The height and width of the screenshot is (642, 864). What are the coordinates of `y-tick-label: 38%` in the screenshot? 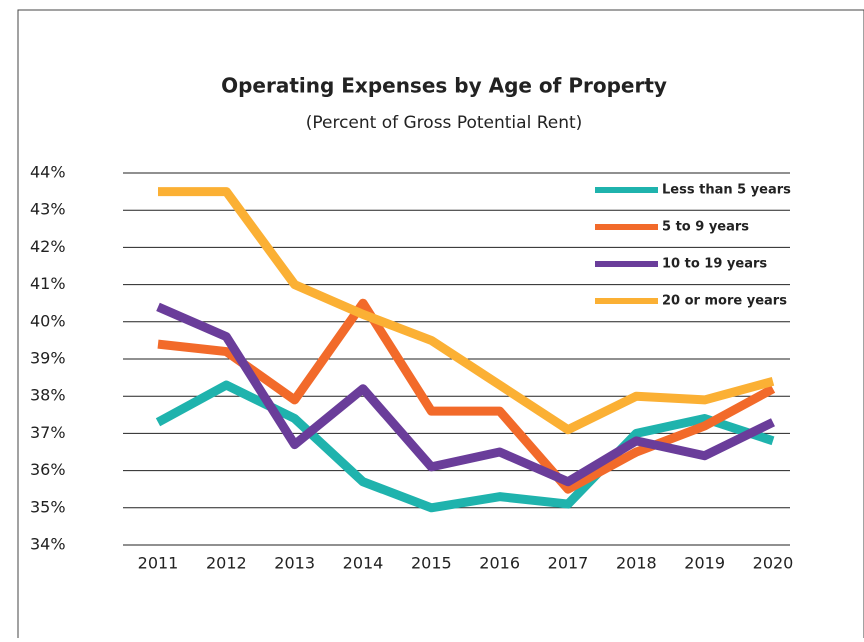 It's located at (48, 395).